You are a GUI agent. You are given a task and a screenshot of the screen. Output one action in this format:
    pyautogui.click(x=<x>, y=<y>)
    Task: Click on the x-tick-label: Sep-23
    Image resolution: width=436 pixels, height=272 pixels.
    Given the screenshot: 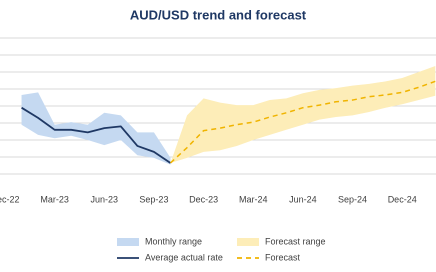 What is the action you would take?
    pyautogui.click(x=153, y=199)
    